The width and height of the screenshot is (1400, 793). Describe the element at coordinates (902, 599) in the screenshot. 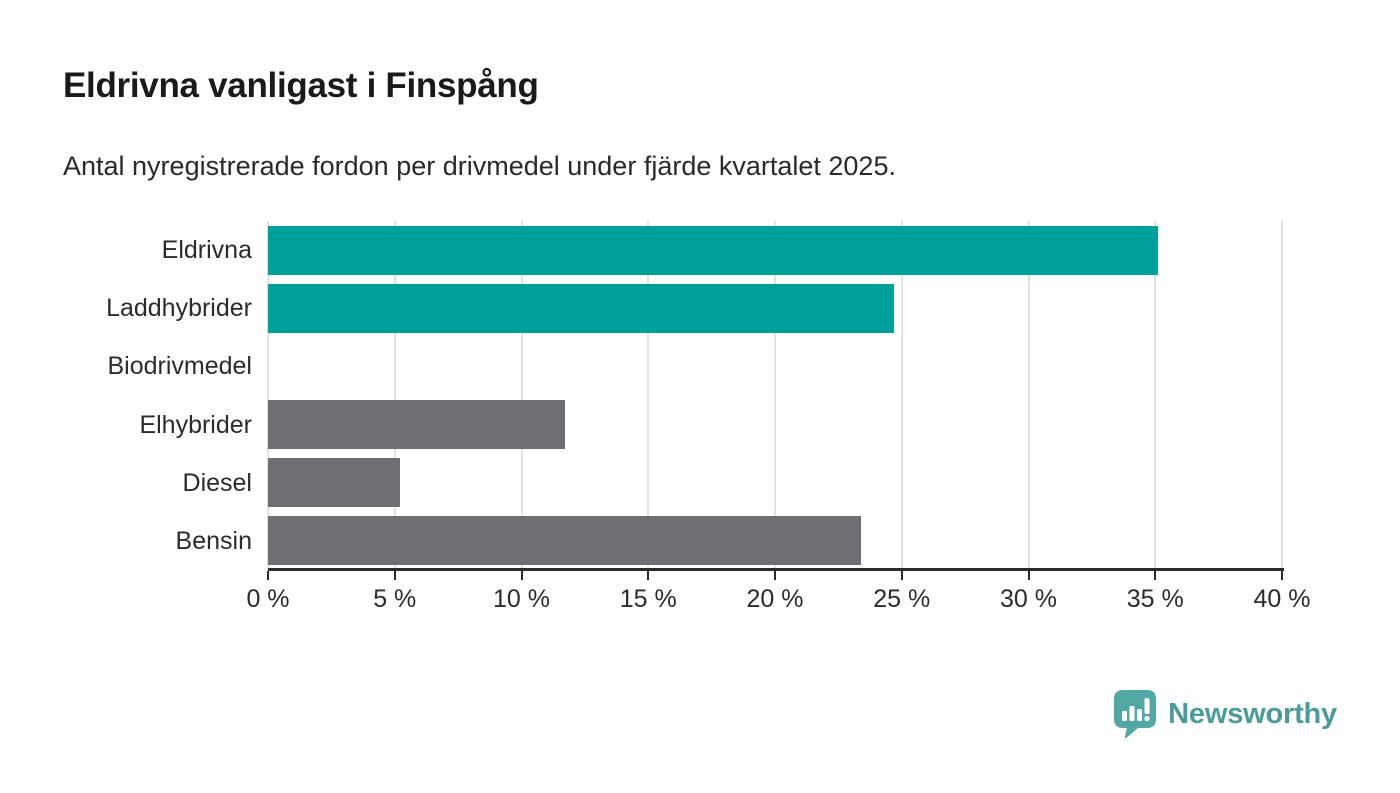

I see `x-ticklabel-25: 25 %` at that location.